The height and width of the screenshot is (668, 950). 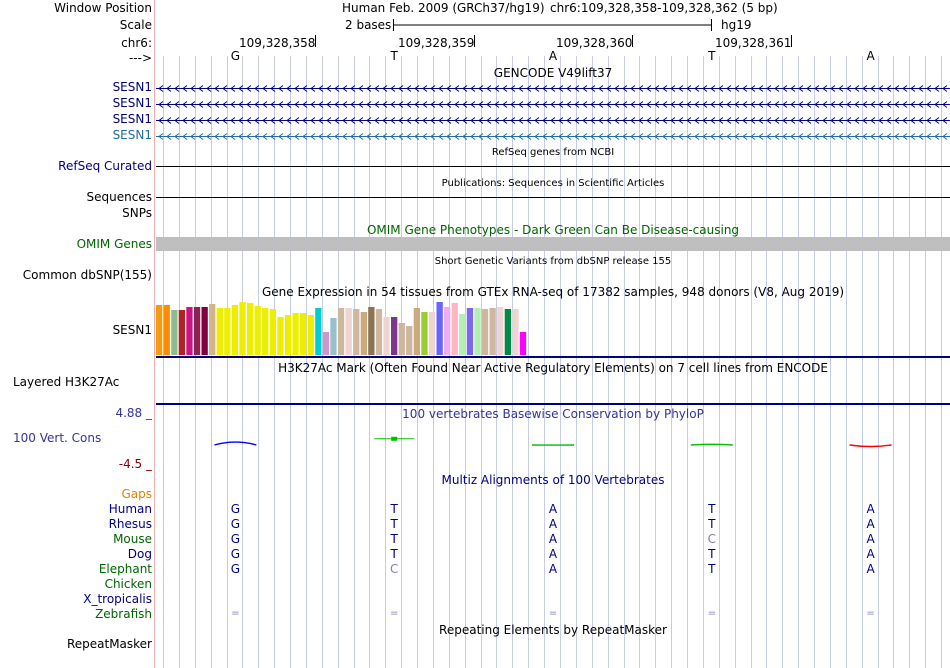 What do you see at coordinates (128, 584) in the screenshot?
I see `species-label: Chicken` at bounding box center [128, 584].